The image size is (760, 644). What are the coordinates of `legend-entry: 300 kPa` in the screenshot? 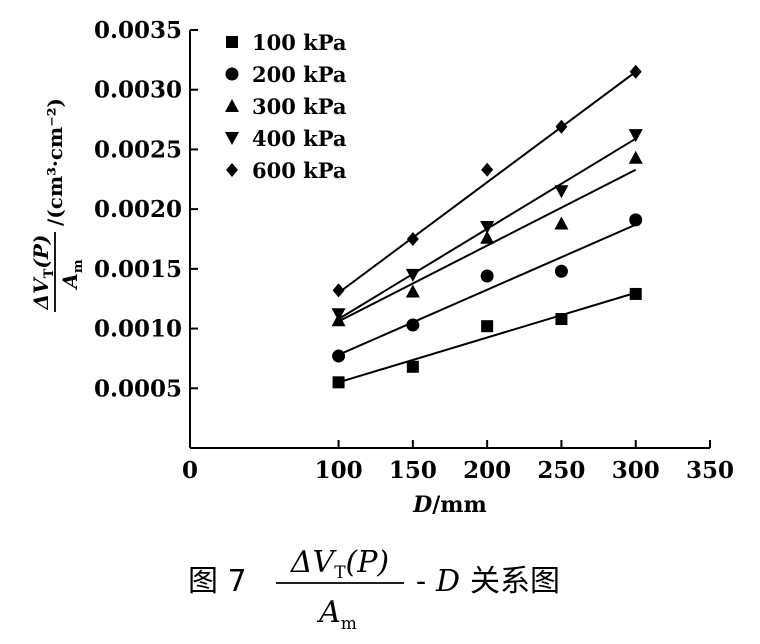 It's located at (299, 106).